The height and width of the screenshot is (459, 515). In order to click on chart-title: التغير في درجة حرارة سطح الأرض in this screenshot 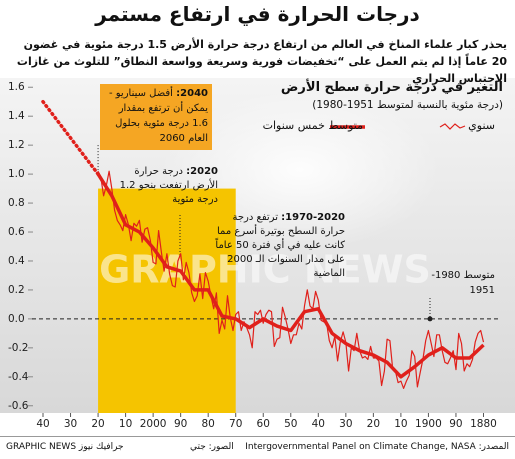, I will do `click(391, 87)`.